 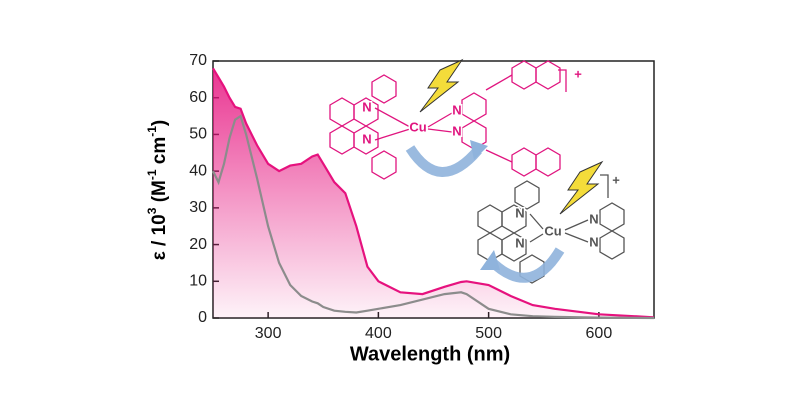 What do you see at coordinates (159, 123) in the screenshot?
I see `y-axis-title-part: )` at bounding box center [159, 123].